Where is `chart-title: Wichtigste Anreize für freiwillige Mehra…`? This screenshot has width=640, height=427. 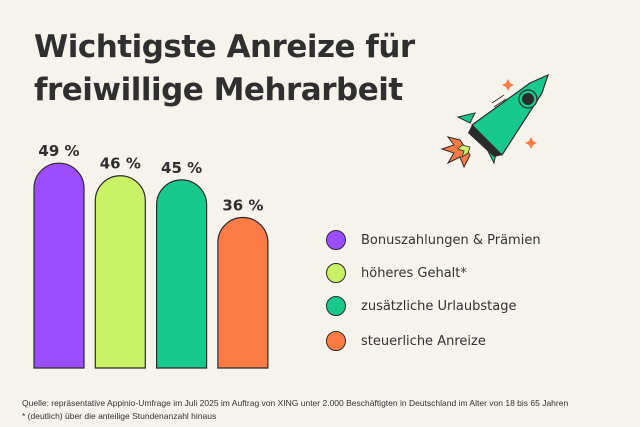 chart-title: Wichtigste Anreize für freiwillige Mehra… is located at coordinates (224, 69).